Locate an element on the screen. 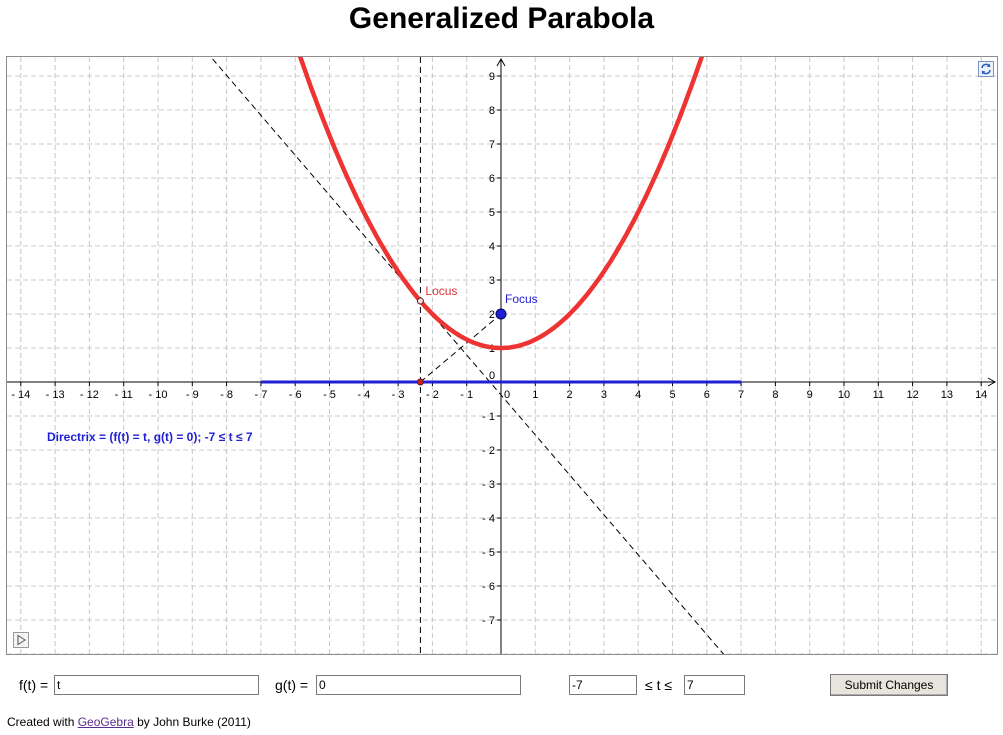  geogebra-link: GeoGebra is located at coordinates (105, 722).